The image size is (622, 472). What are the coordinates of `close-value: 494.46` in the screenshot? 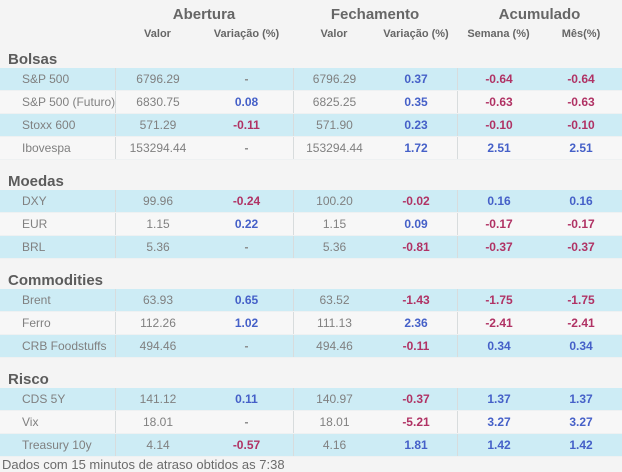 It's located at (334, 346).